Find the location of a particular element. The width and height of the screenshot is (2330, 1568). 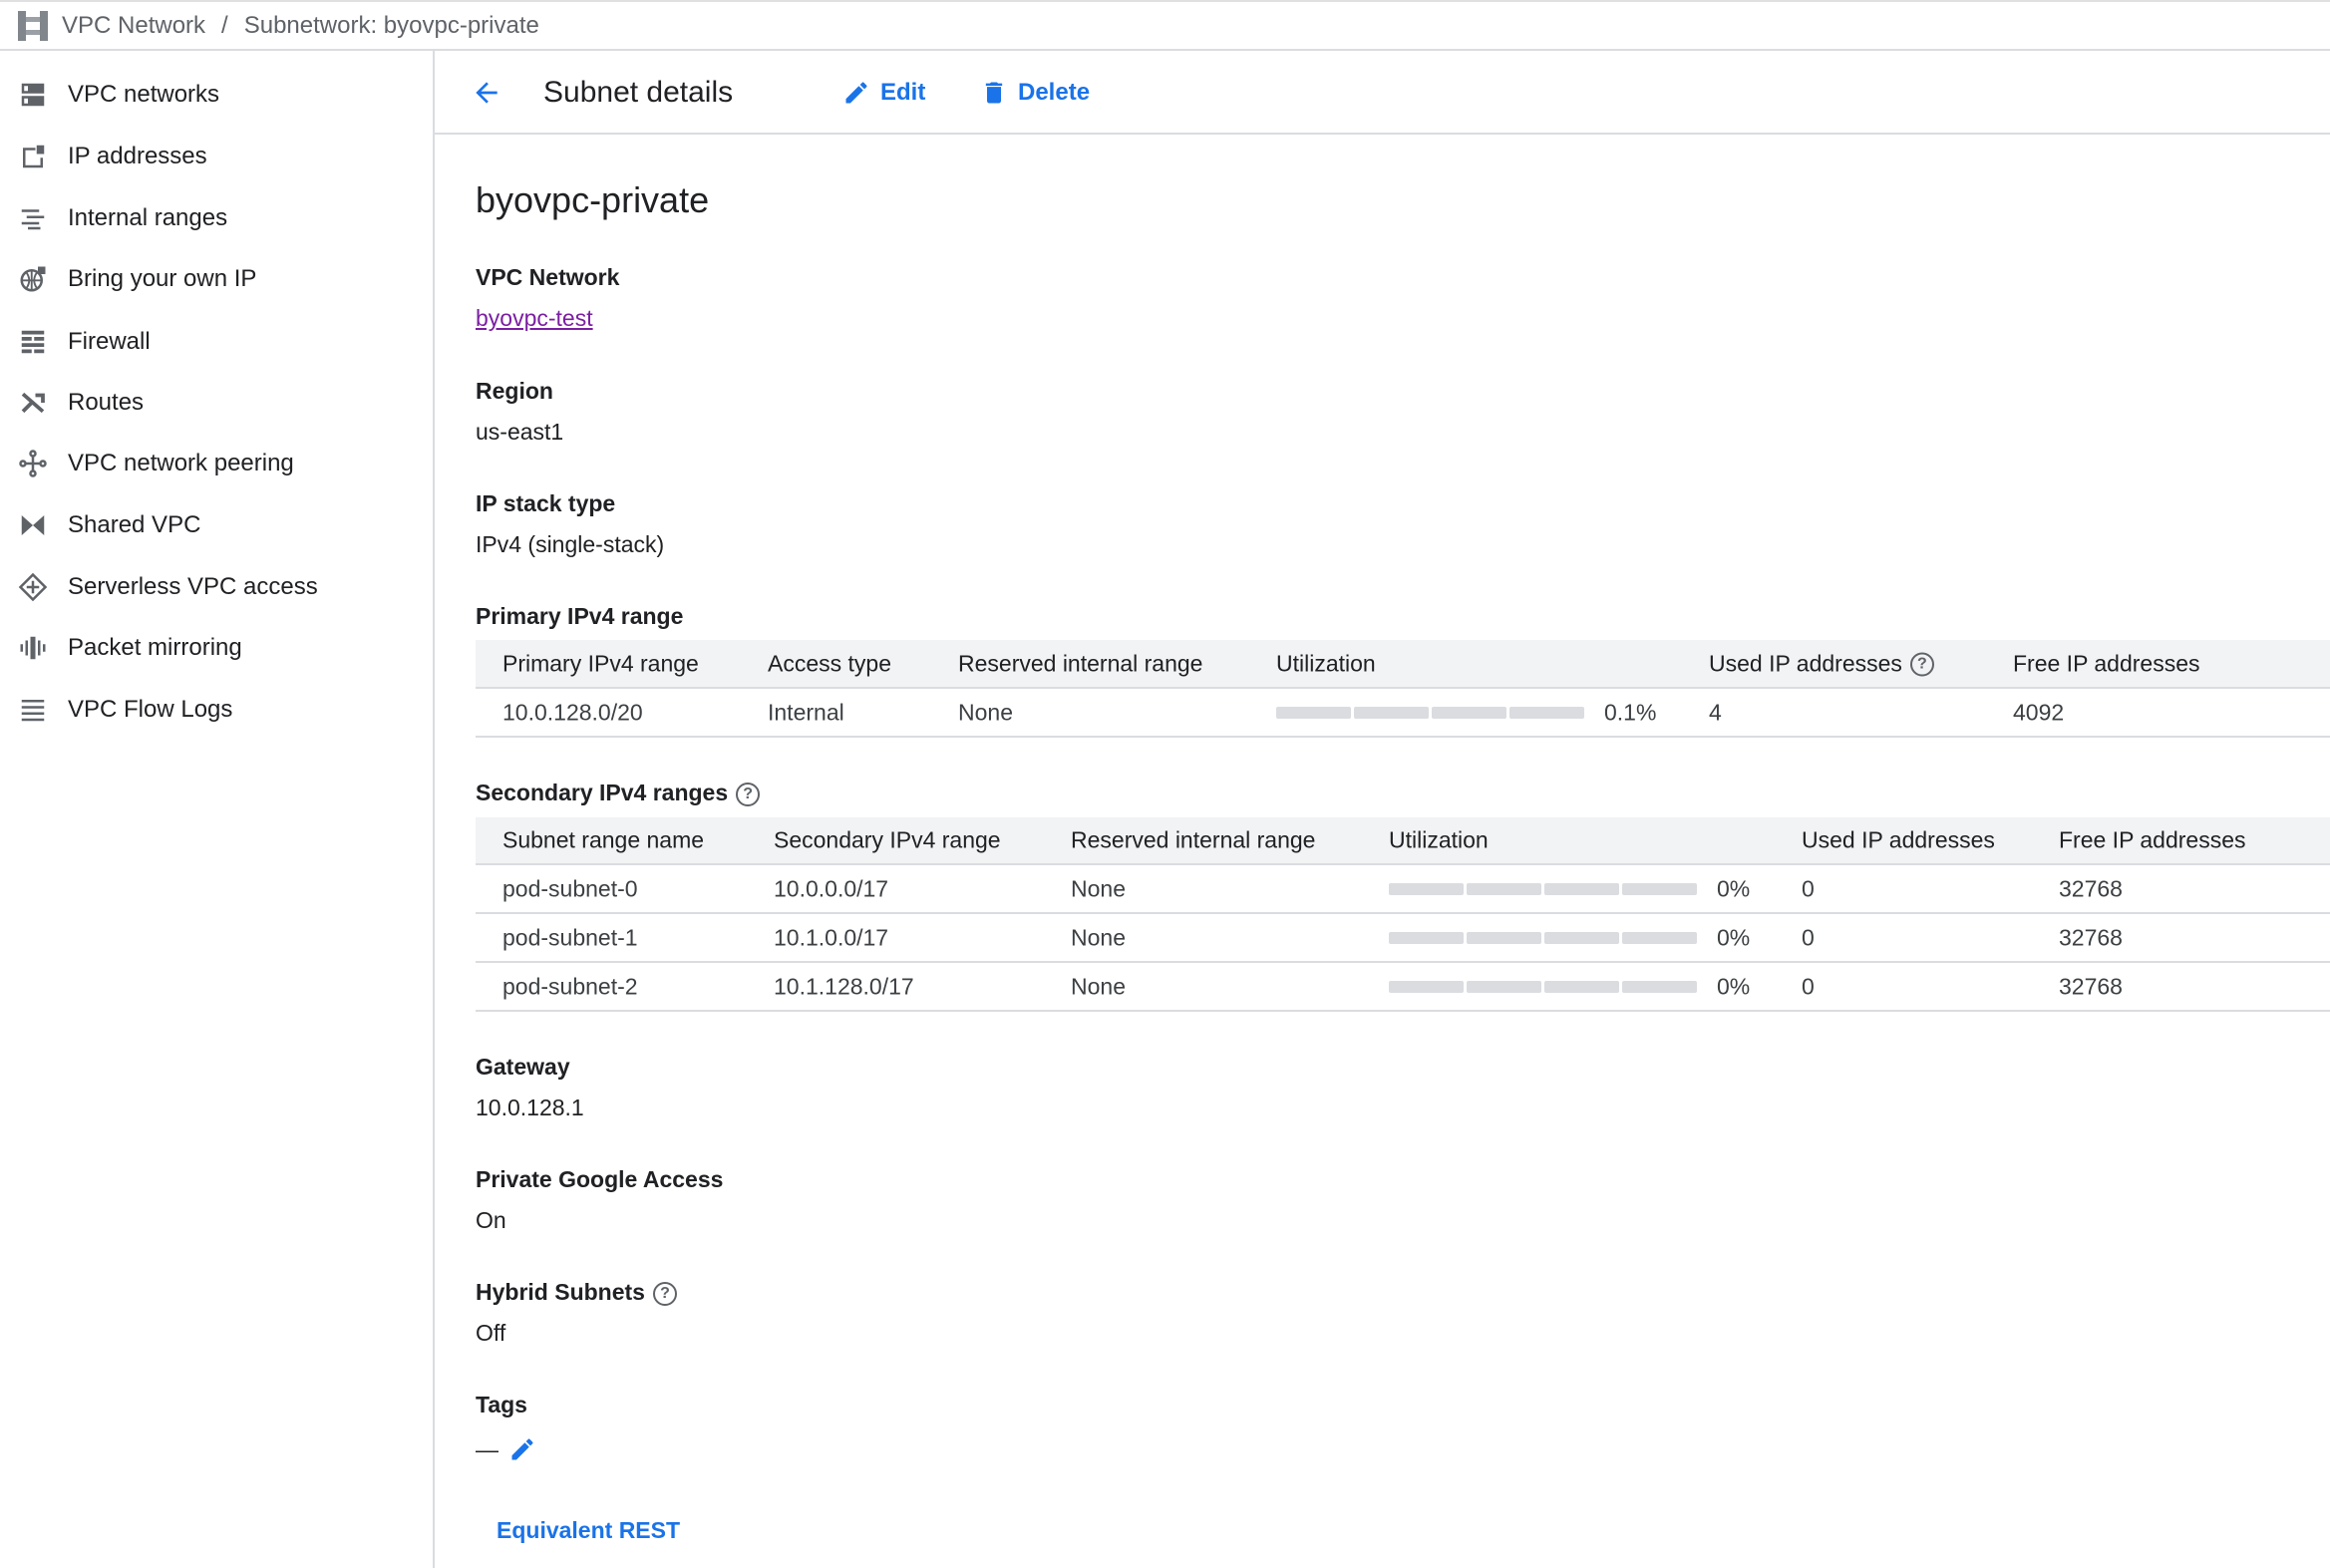

firewall-icon is located at coordinates (33, 342).